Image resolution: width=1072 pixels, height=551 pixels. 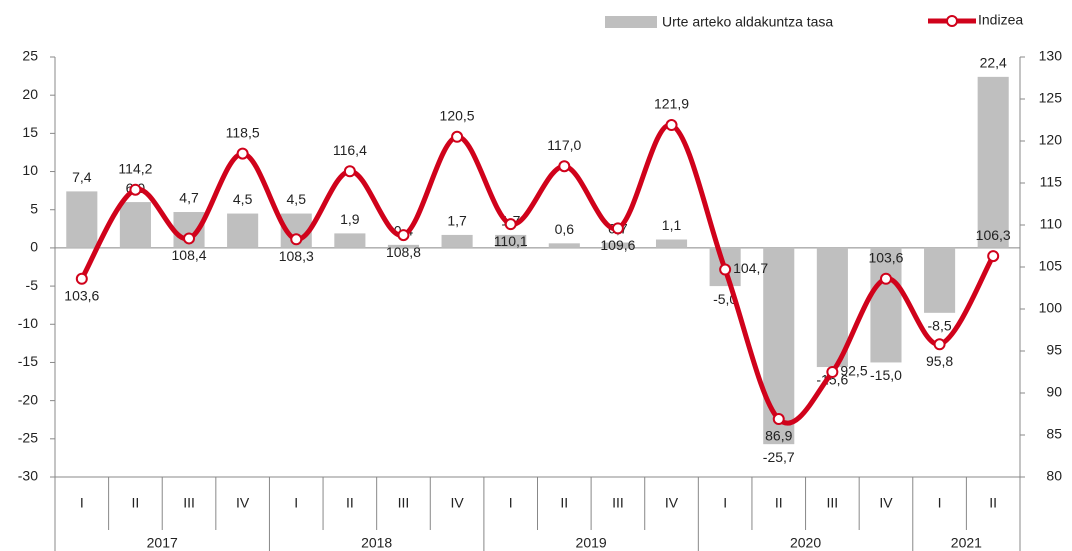 What do you see at coordinates (940, 326) in the screenshot?
I see `bar-value-label: -8,5` at bounding box center [940, 326].